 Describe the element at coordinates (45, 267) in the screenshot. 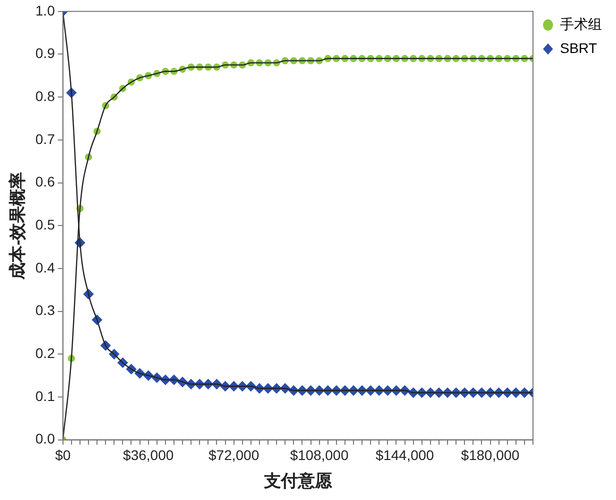

I see `y-tick-label: 0.4` at that location.